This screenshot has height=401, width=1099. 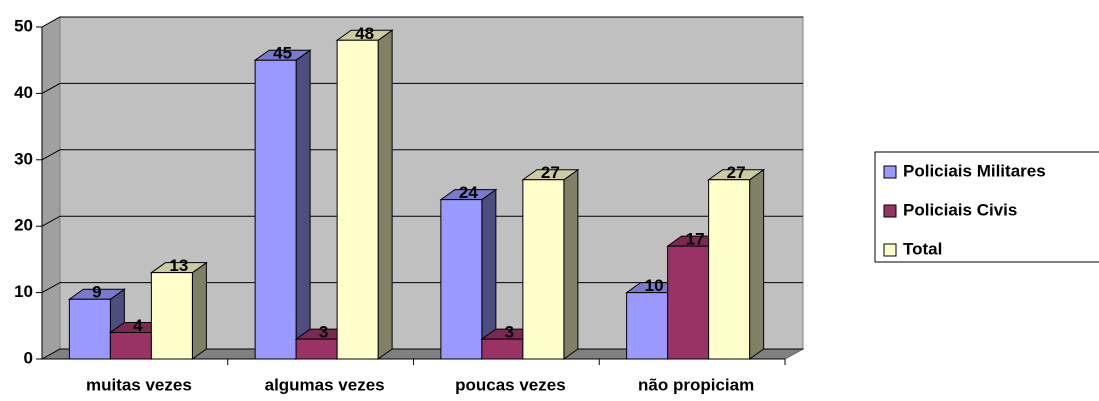 I want to click on y-tick-label: 0, so click(x=28, y=357).